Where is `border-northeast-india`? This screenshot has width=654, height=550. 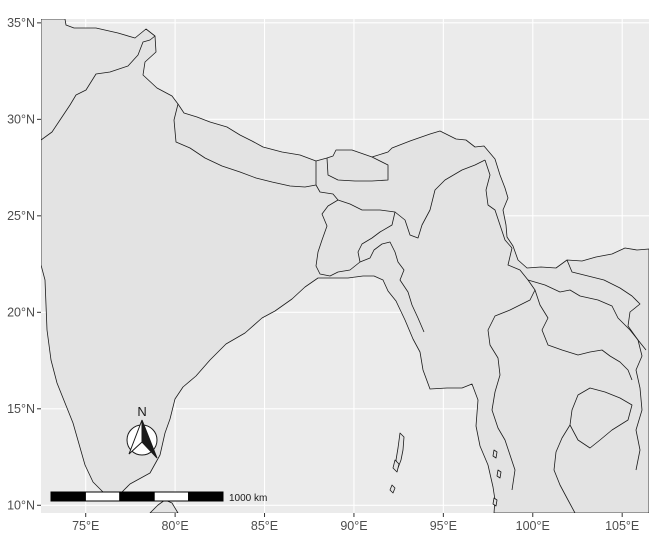 border-northeast-india is located at coordinates (370, 258).